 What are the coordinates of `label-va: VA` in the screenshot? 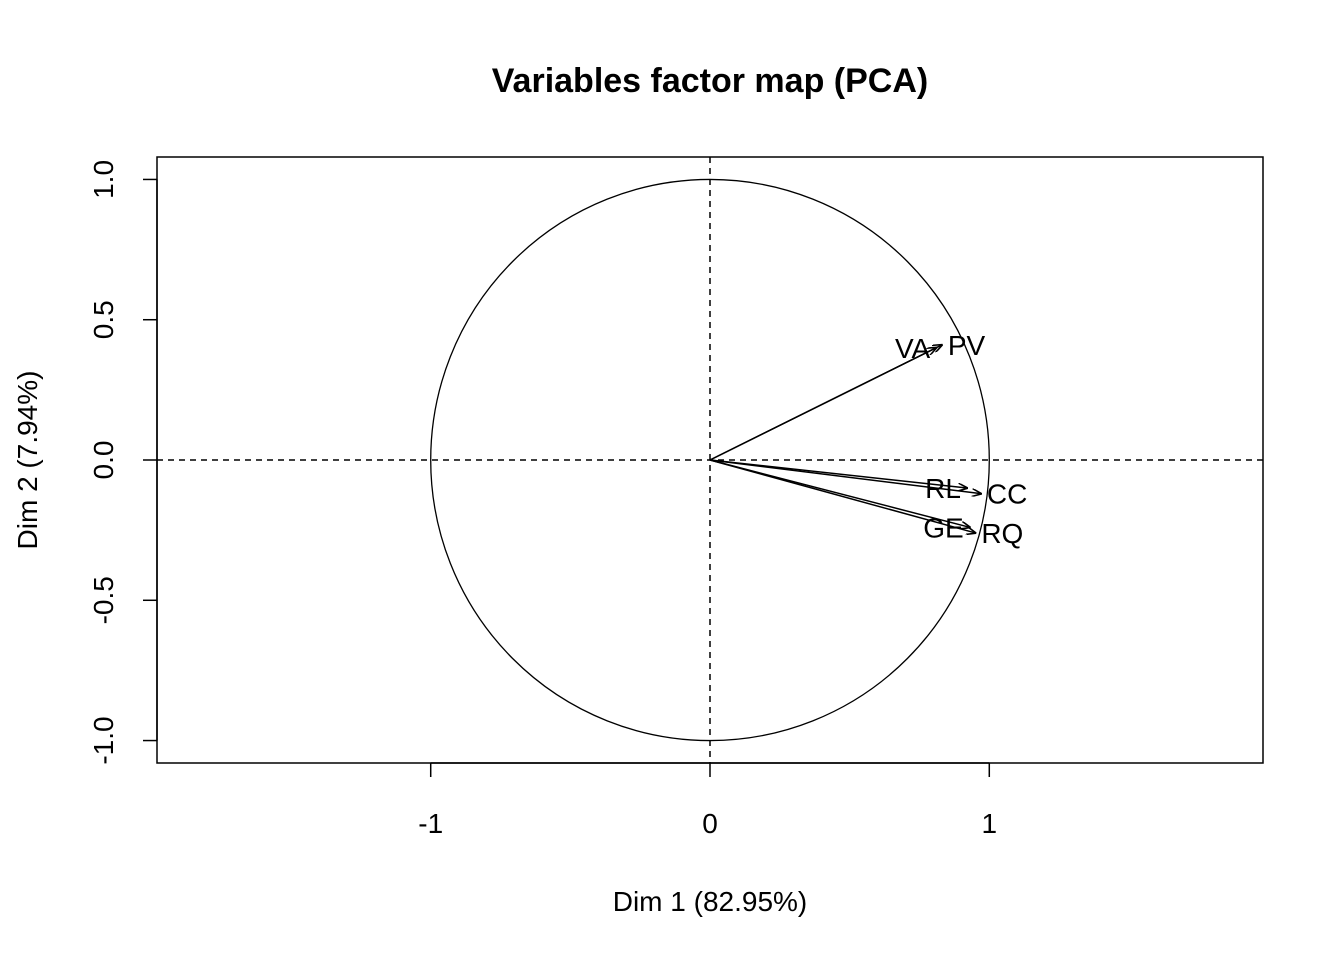 It's located at (913, 348).